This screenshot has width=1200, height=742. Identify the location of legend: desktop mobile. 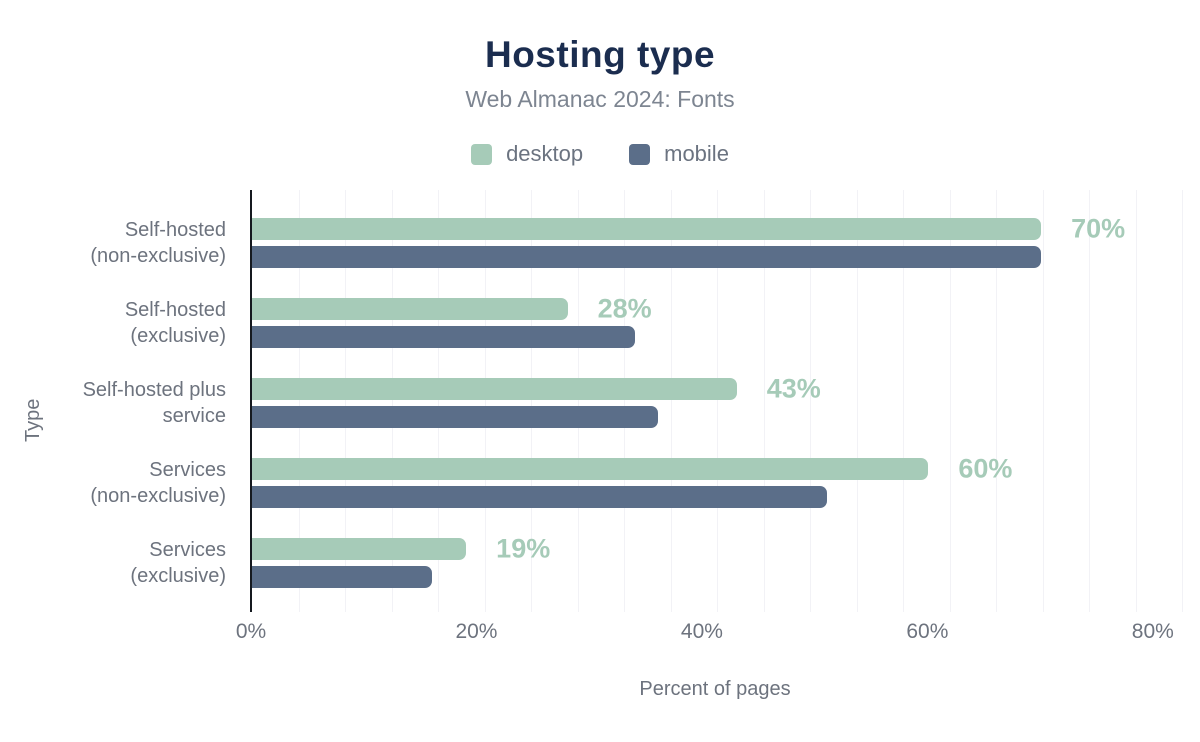
(600, 154).